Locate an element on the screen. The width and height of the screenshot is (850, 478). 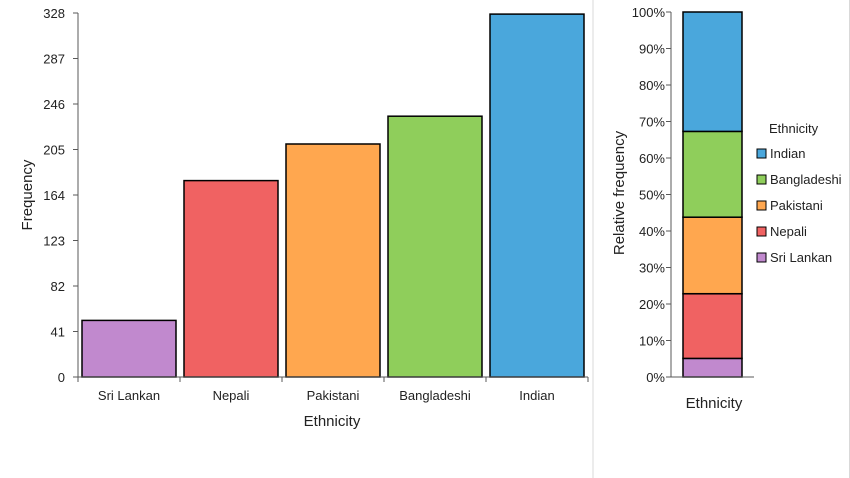
x-tick-label: Nepali is located at coordinates (231, 395).